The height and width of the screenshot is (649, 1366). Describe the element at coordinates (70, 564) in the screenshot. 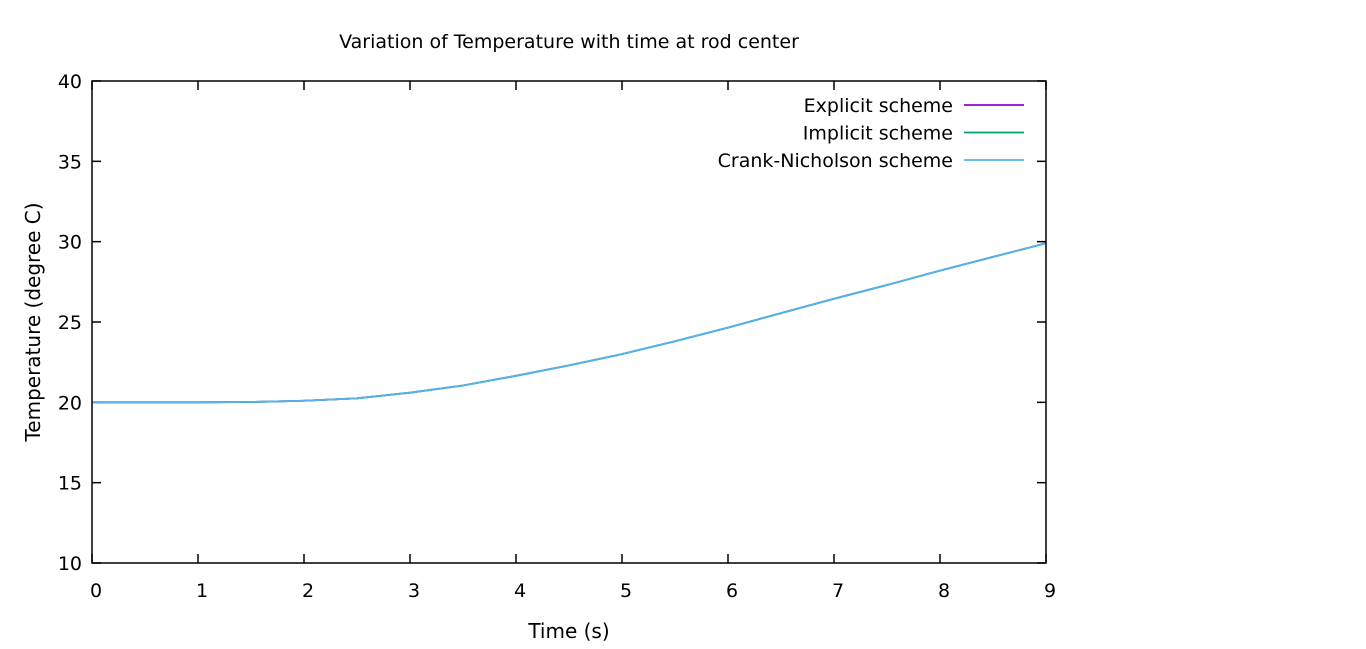

I see `y-tick-label: 10` at that location.